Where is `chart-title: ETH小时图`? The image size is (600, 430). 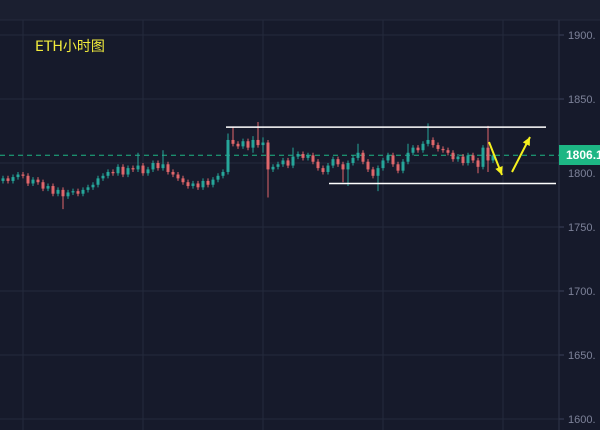
chart-title: ETH小时图 is located at coordinates (70, 47).